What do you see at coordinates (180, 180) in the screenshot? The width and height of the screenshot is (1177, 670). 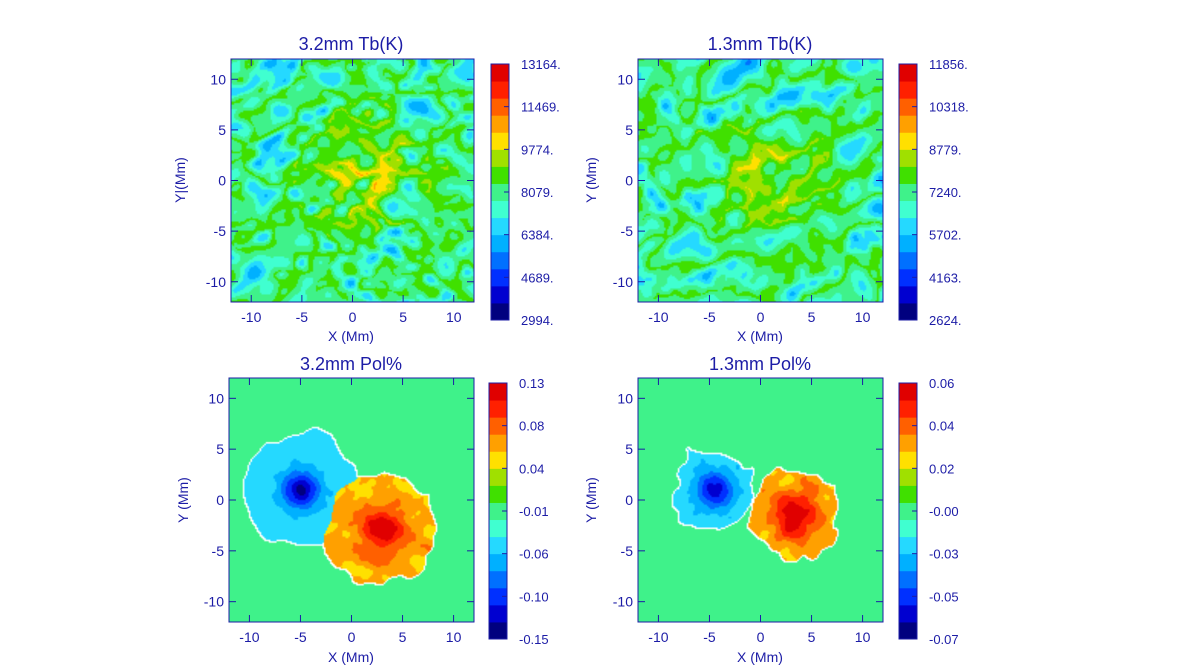 I see `y-axis-label: Y|(Mm)` at bounding box center [180, 180].